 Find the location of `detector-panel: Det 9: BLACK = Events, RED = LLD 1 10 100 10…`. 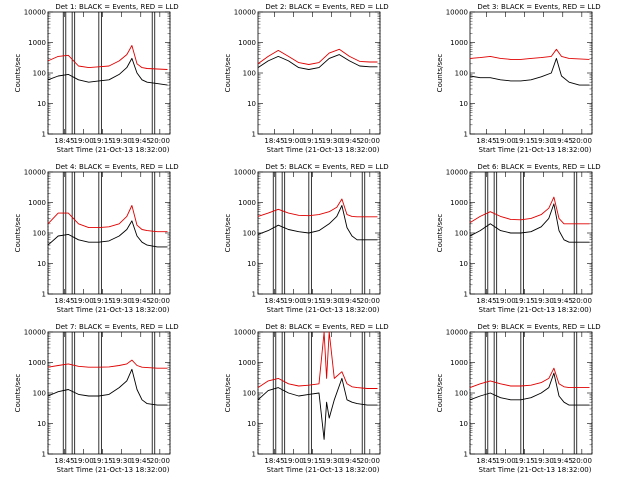

detector-panel: Det 9: BLACK = Events, RED = LLD 1 10 100 10… is located at coordinates (518, 398).